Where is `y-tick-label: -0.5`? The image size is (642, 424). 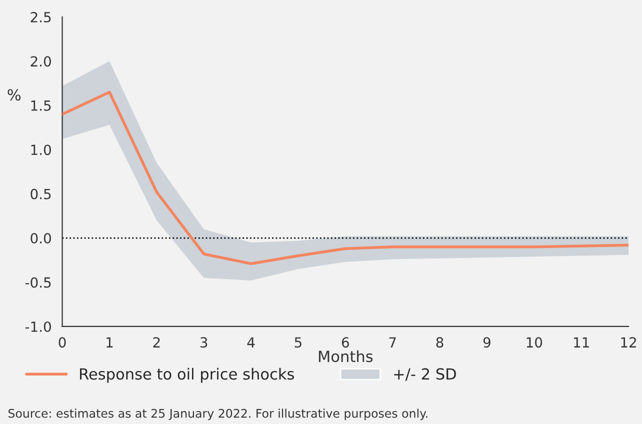
y-tick-label: -0.5 is located at coordinates (38, 282).